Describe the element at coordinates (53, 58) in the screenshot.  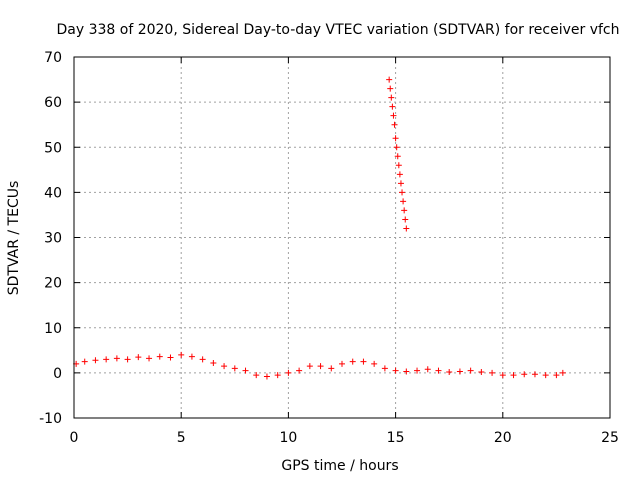
I see `y-tick-label: 70` at that location.